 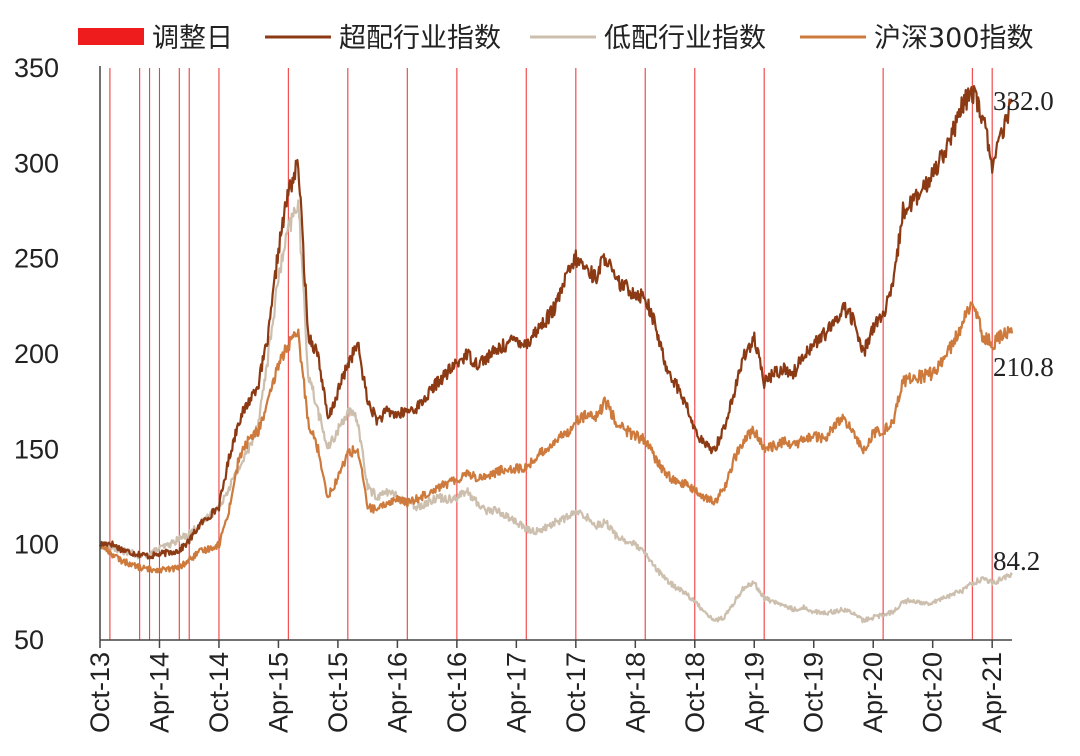 What do you see at coordinates (576, 692) in the screenshot?
I see `x-tick-label: Oct-17` at bounding box center [576, 692].